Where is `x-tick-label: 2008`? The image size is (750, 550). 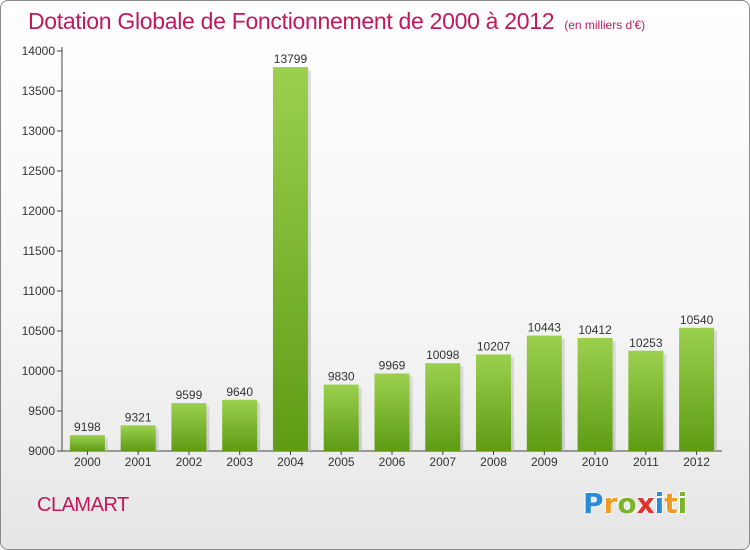
x-tick-label: 2008 is located at coordinates (493, 462).